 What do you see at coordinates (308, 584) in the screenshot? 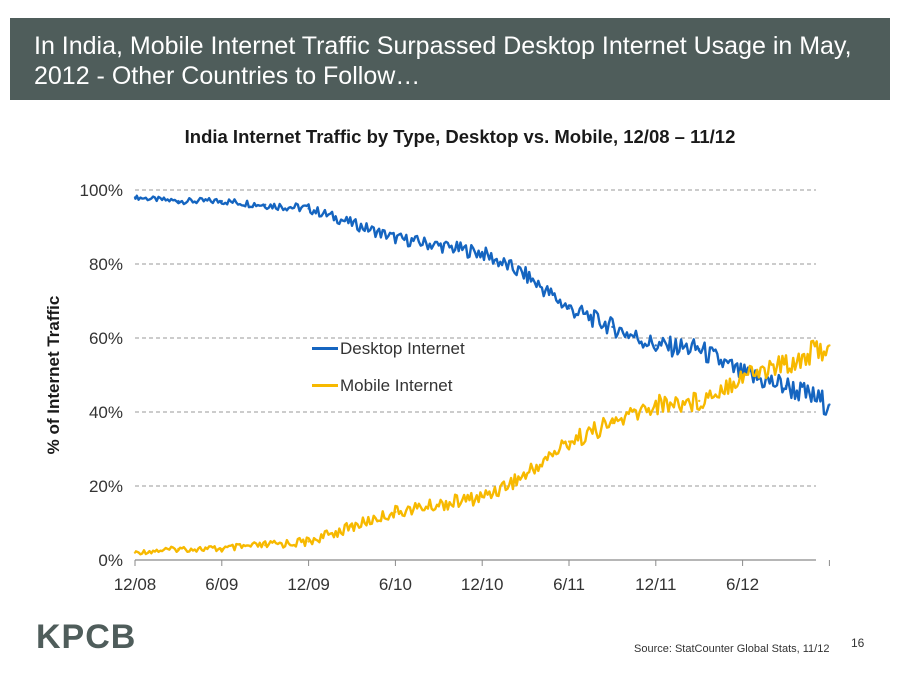
I see `x-tick-label: 12/09` at bounding box center [308, 584].